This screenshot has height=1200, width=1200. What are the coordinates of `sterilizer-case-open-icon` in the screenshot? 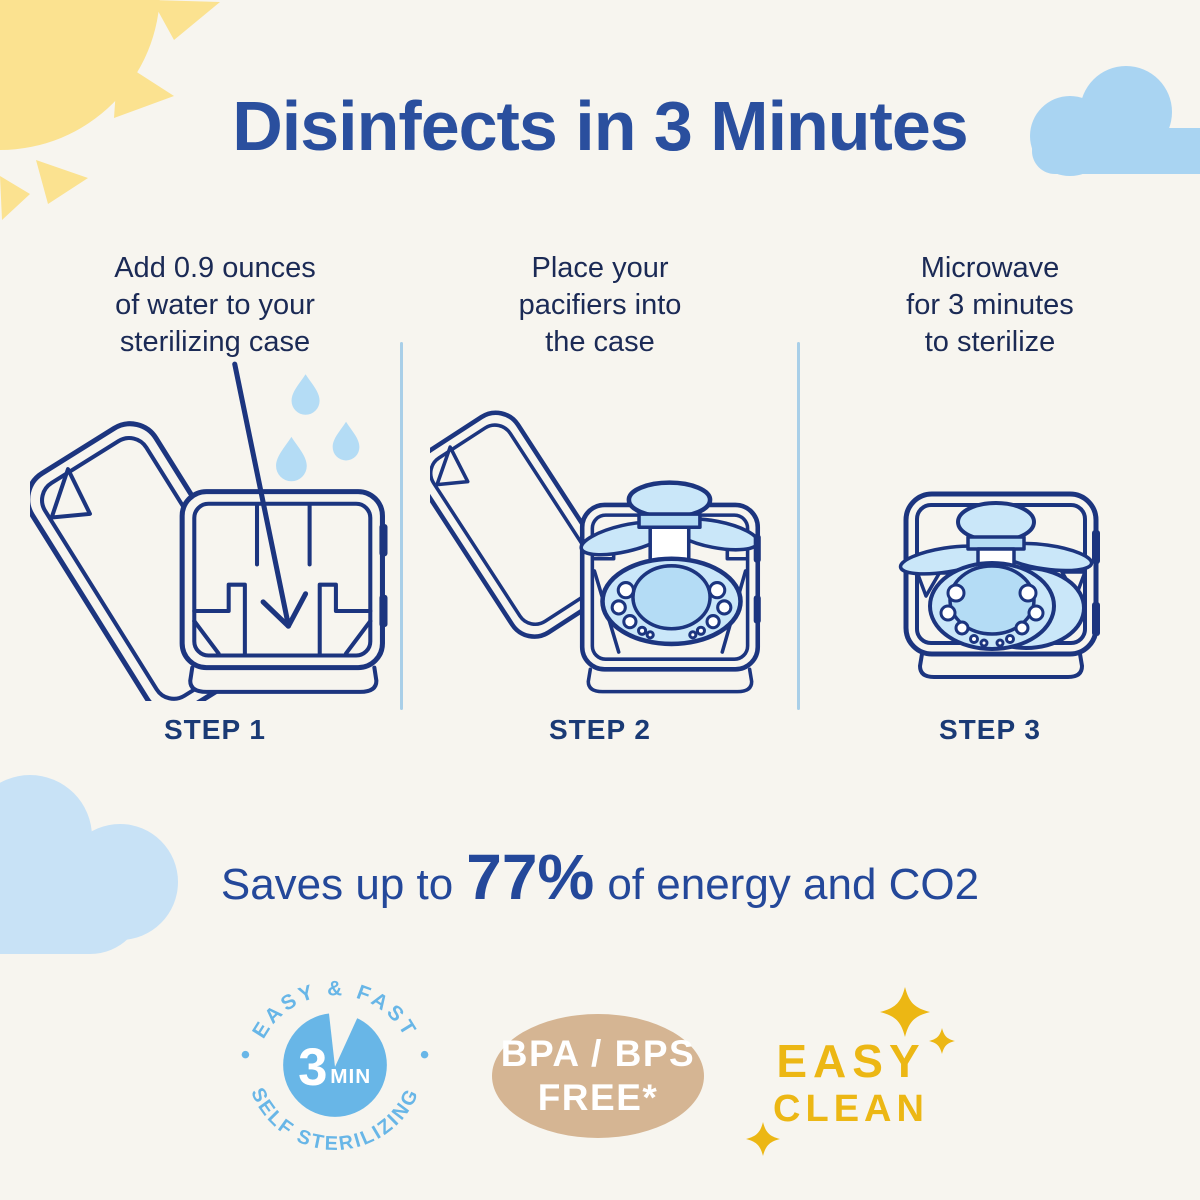 It's located at (209, 531).